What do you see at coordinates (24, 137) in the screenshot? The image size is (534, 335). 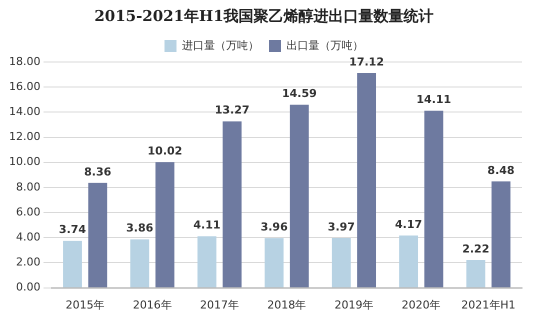 I see `y-tick-label: 12.00` at bounding box center [24, 137].